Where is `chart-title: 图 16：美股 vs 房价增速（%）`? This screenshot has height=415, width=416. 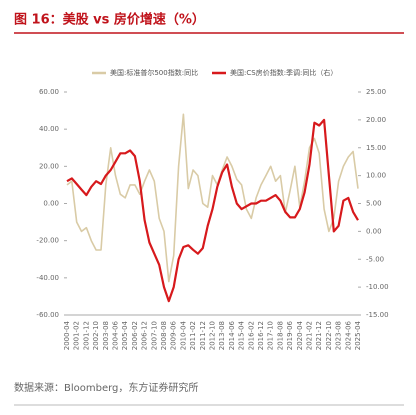 chart-title: 图 16：美股 vs 房价增速（%） is located at coordinates (109, 20).